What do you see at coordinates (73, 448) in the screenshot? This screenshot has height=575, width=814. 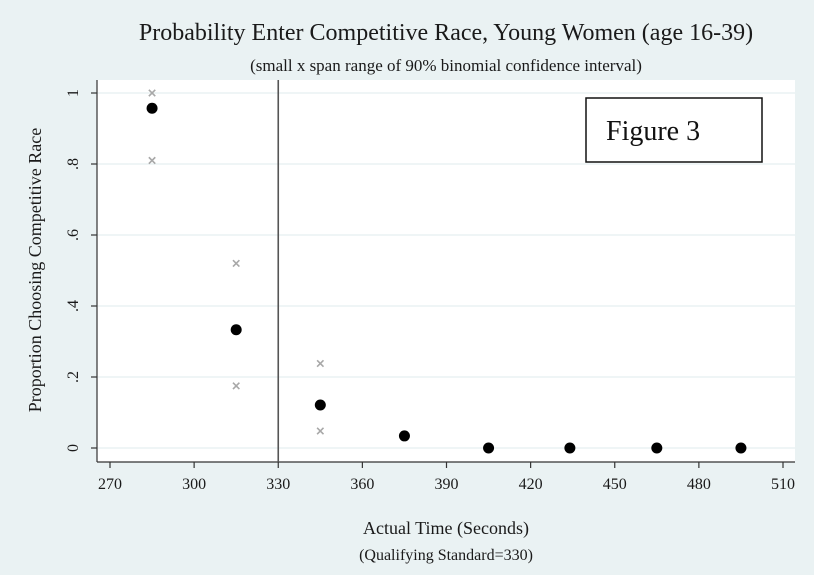 I see `y-tick-label: 0` at bounding box center [73, 448].